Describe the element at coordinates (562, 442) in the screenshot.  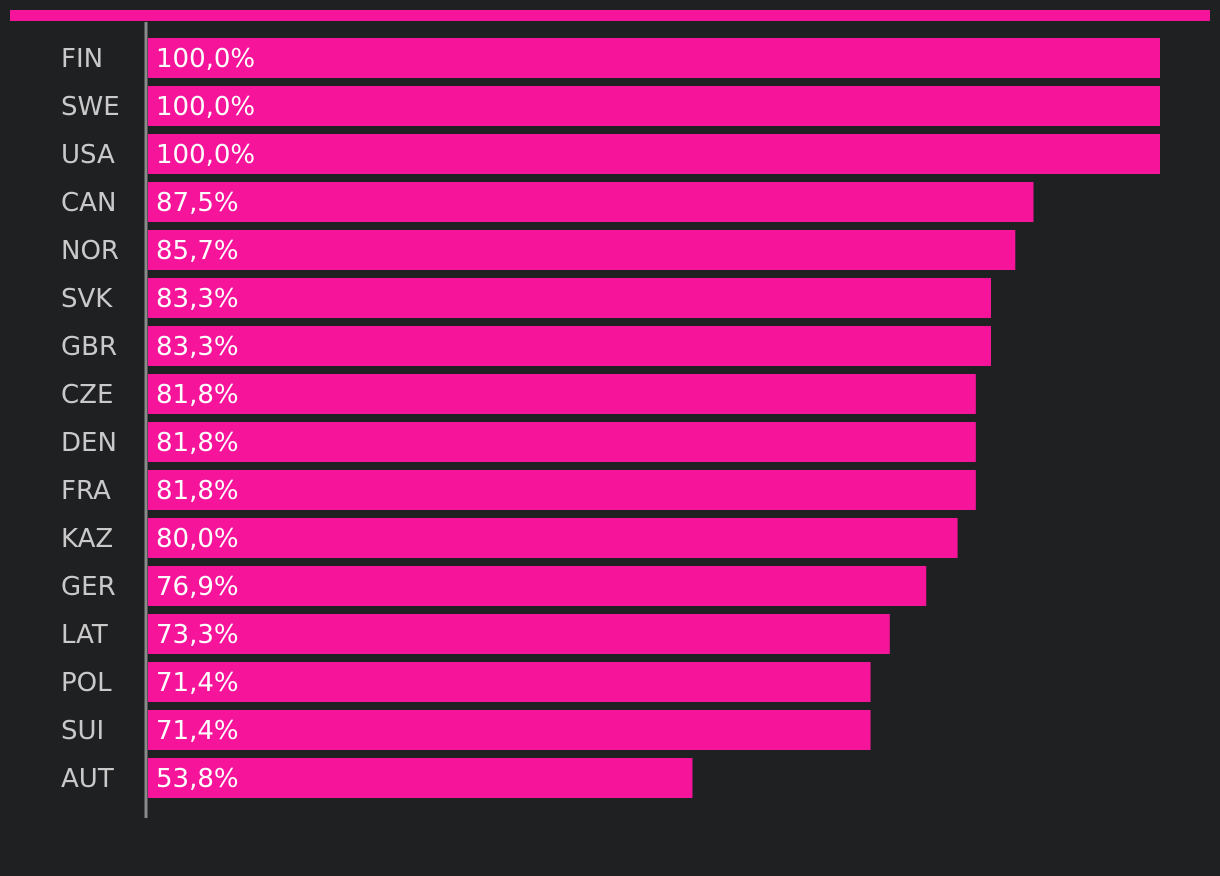
I see `bar-den` at that location.